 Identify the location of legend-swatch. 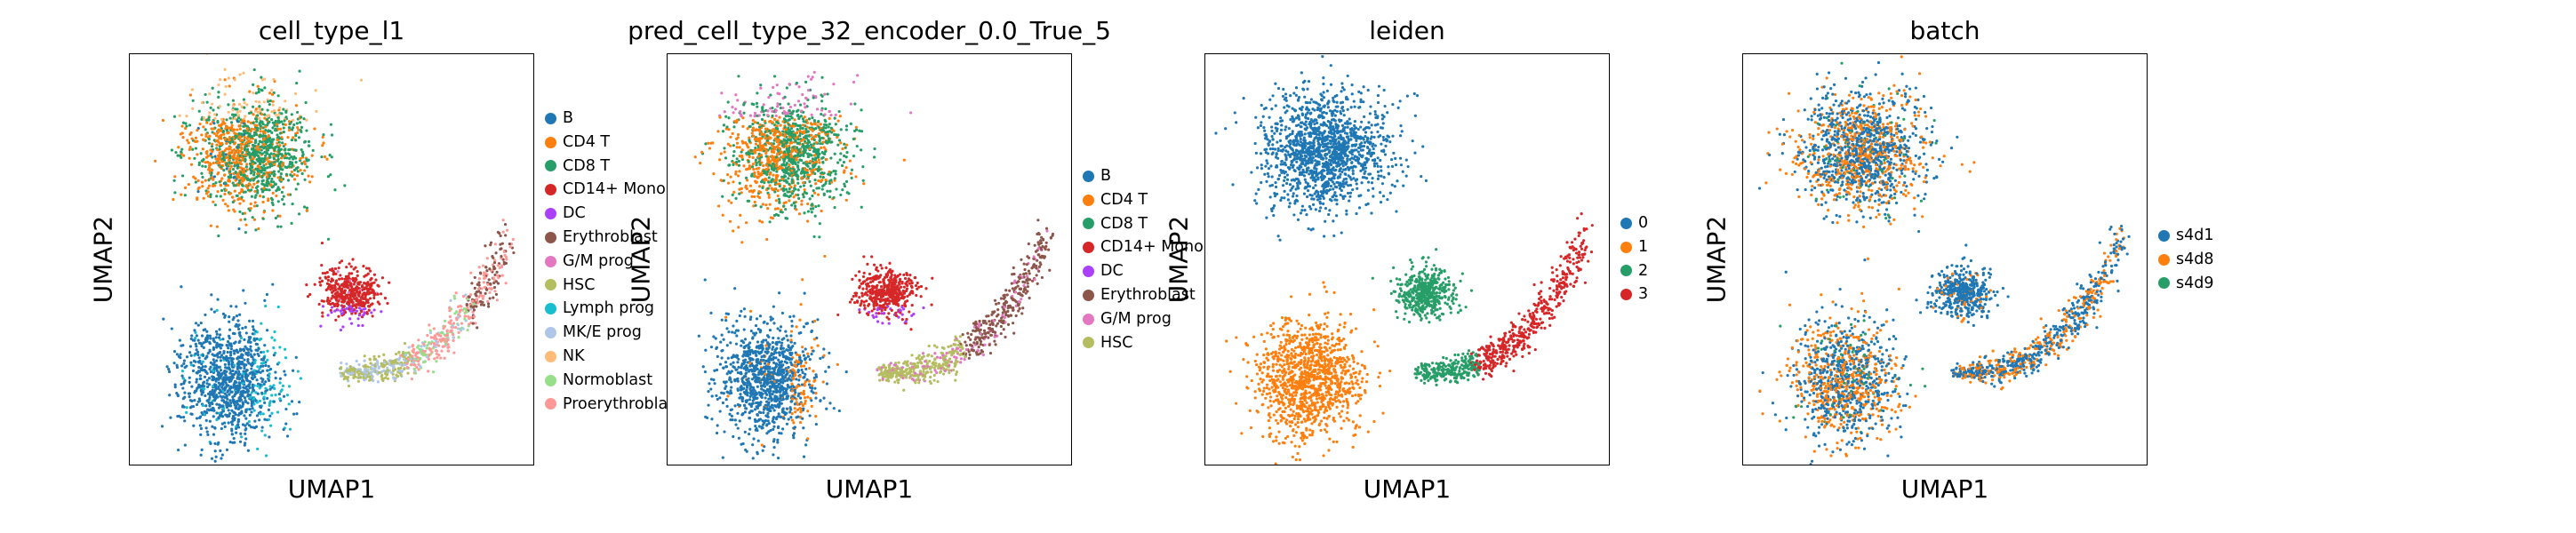
(550, 118).